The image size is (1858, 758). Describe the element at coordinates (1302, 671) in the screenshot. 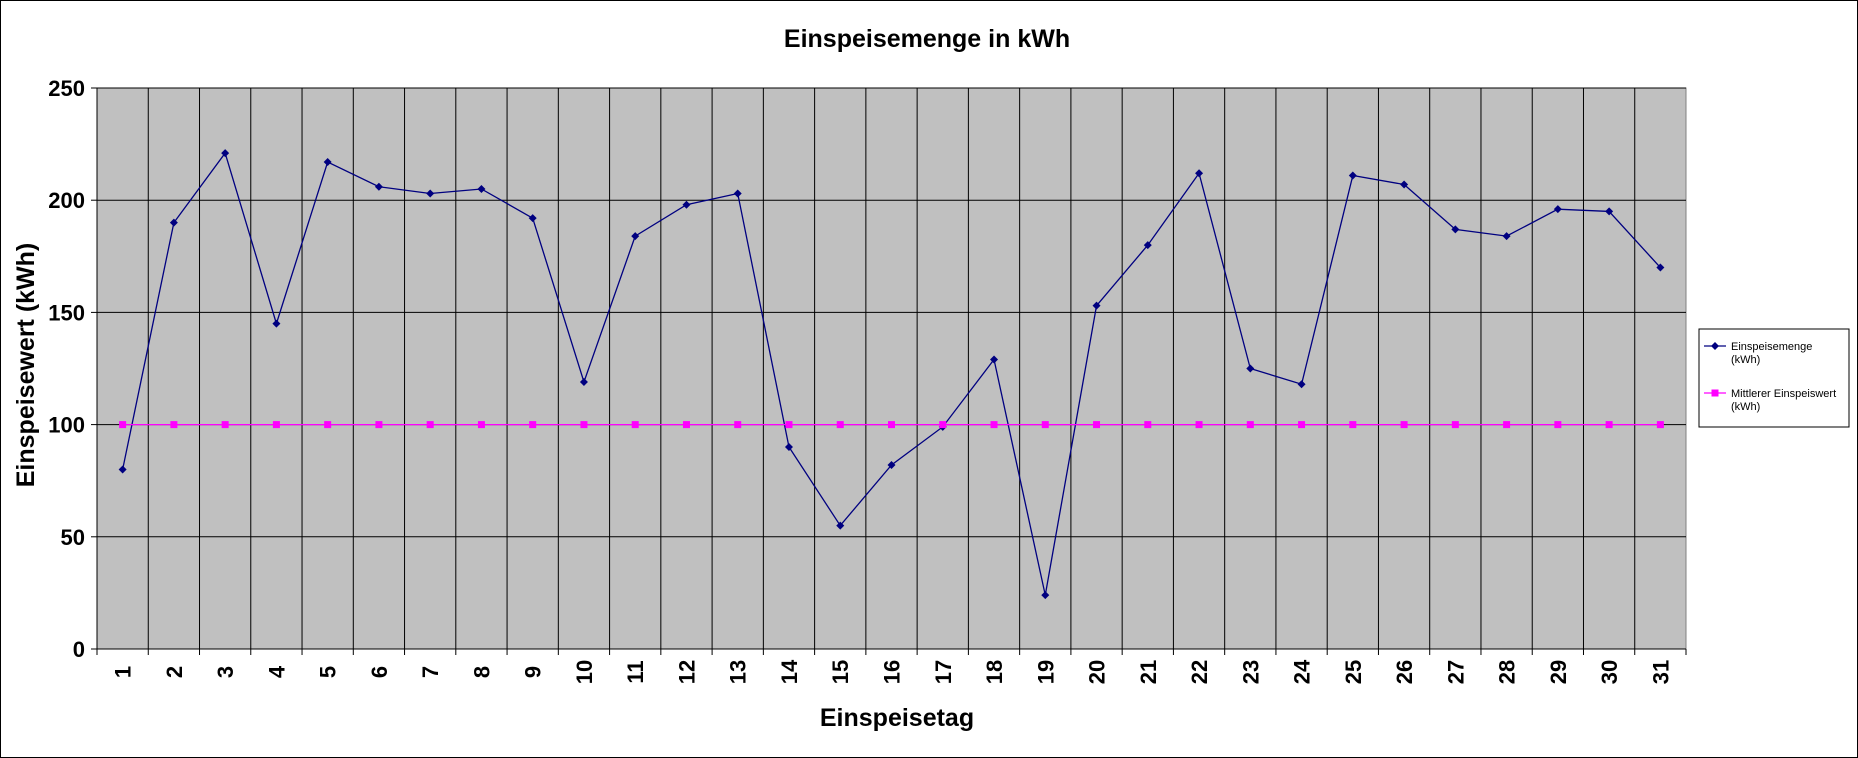

I see `x-tick-label: 24` at that location.